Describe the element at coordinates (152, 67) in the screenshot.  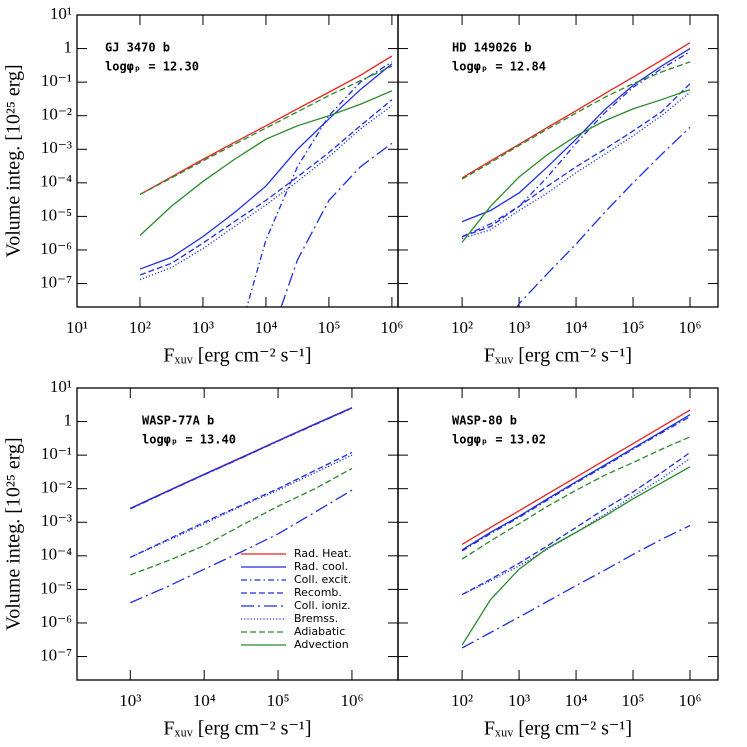
I see `panel-annotation: logφₚ = 12.30` at that location.